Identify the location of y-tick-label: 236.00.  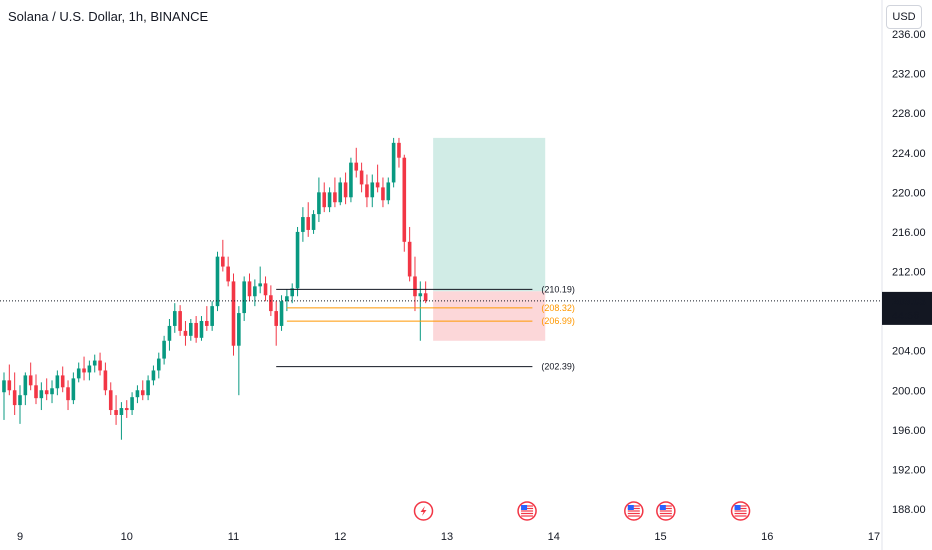
(909, 35).